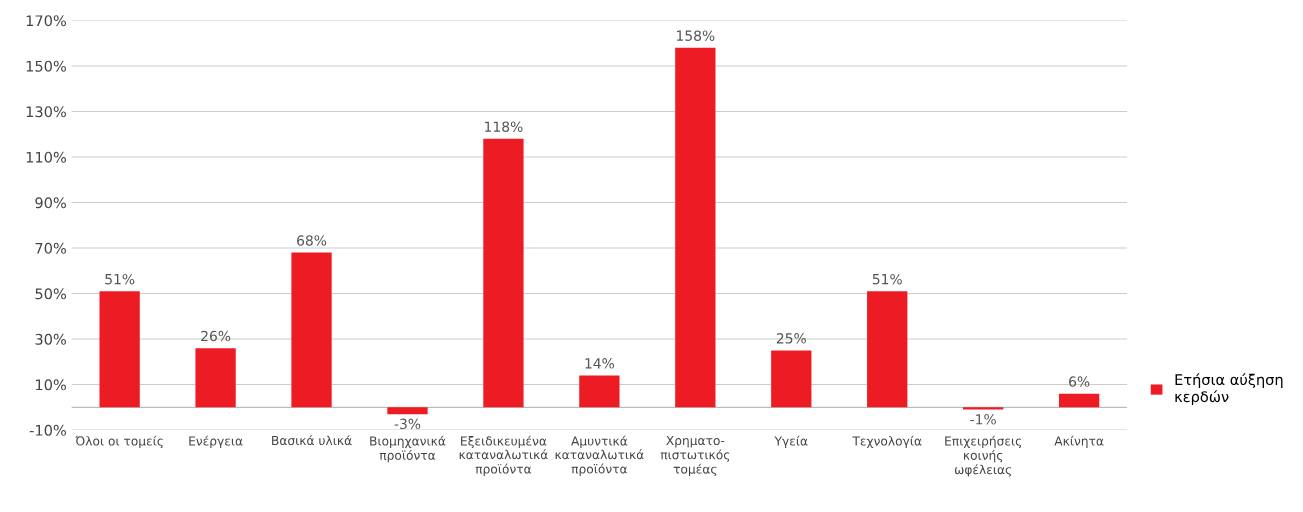  I want to click on data-label: 26%, so click(216, 336).